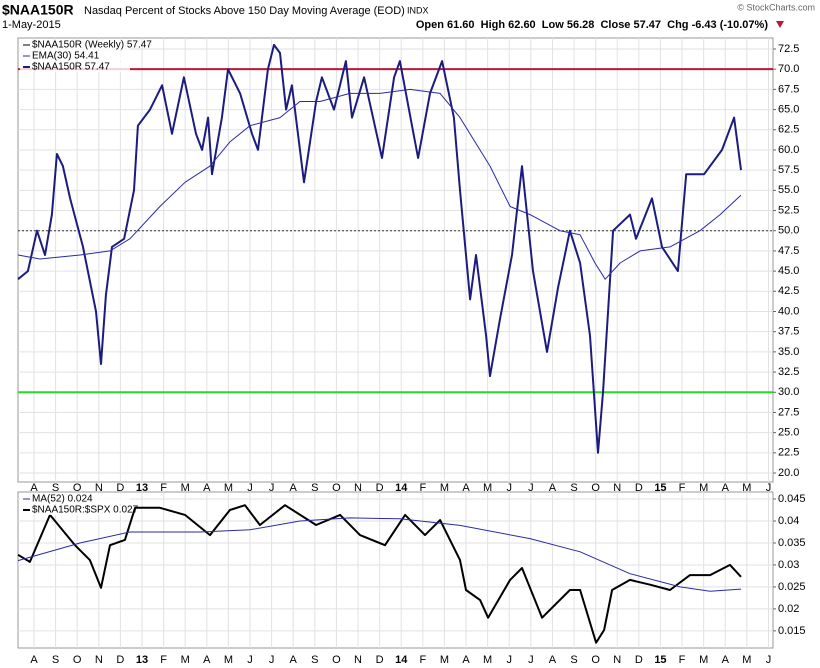 The width and height of the screenshot is (820, 668). What do you see at coordinates (788, 130) in the screenshot?
I see `y-tick-label: 62.5` at bounding box center [788, 130].